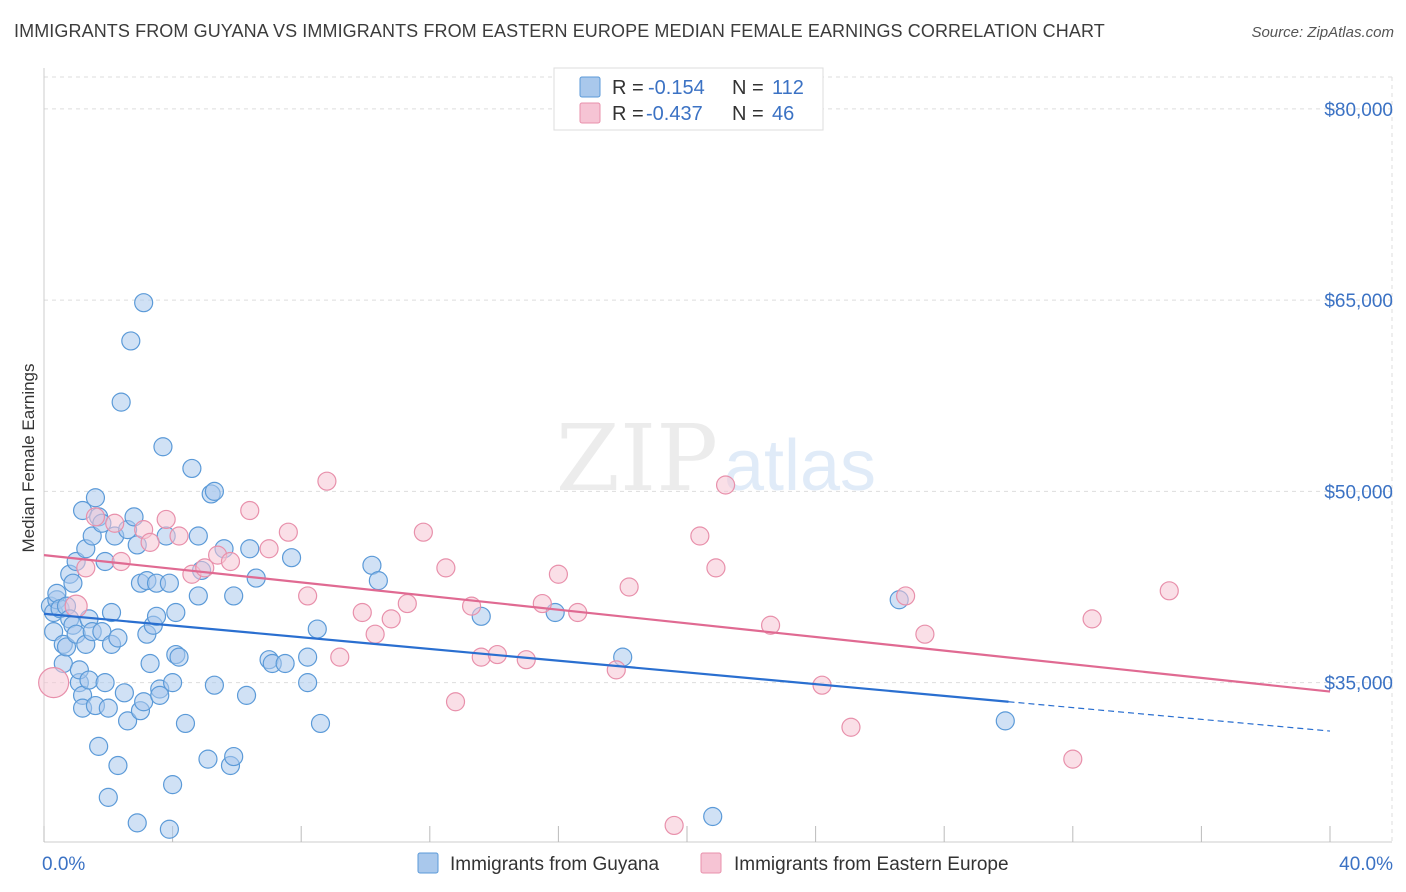 This screenshot has width=1406, height=892. What do you see at coordinates (1358, 684) in the screenshot?
I see `y-tick-label-0: $35,000` at bounding box center [1358, 684].